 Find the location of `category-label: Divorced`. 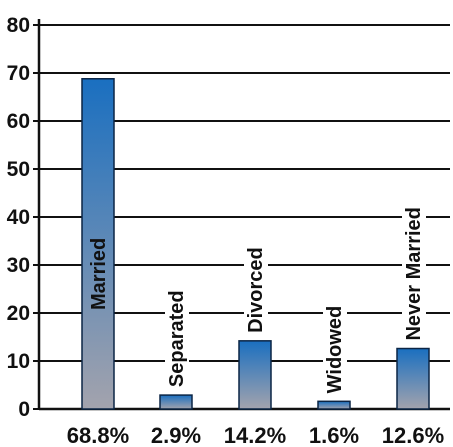

category-label: Divorced is located at coordinates (256, 290).